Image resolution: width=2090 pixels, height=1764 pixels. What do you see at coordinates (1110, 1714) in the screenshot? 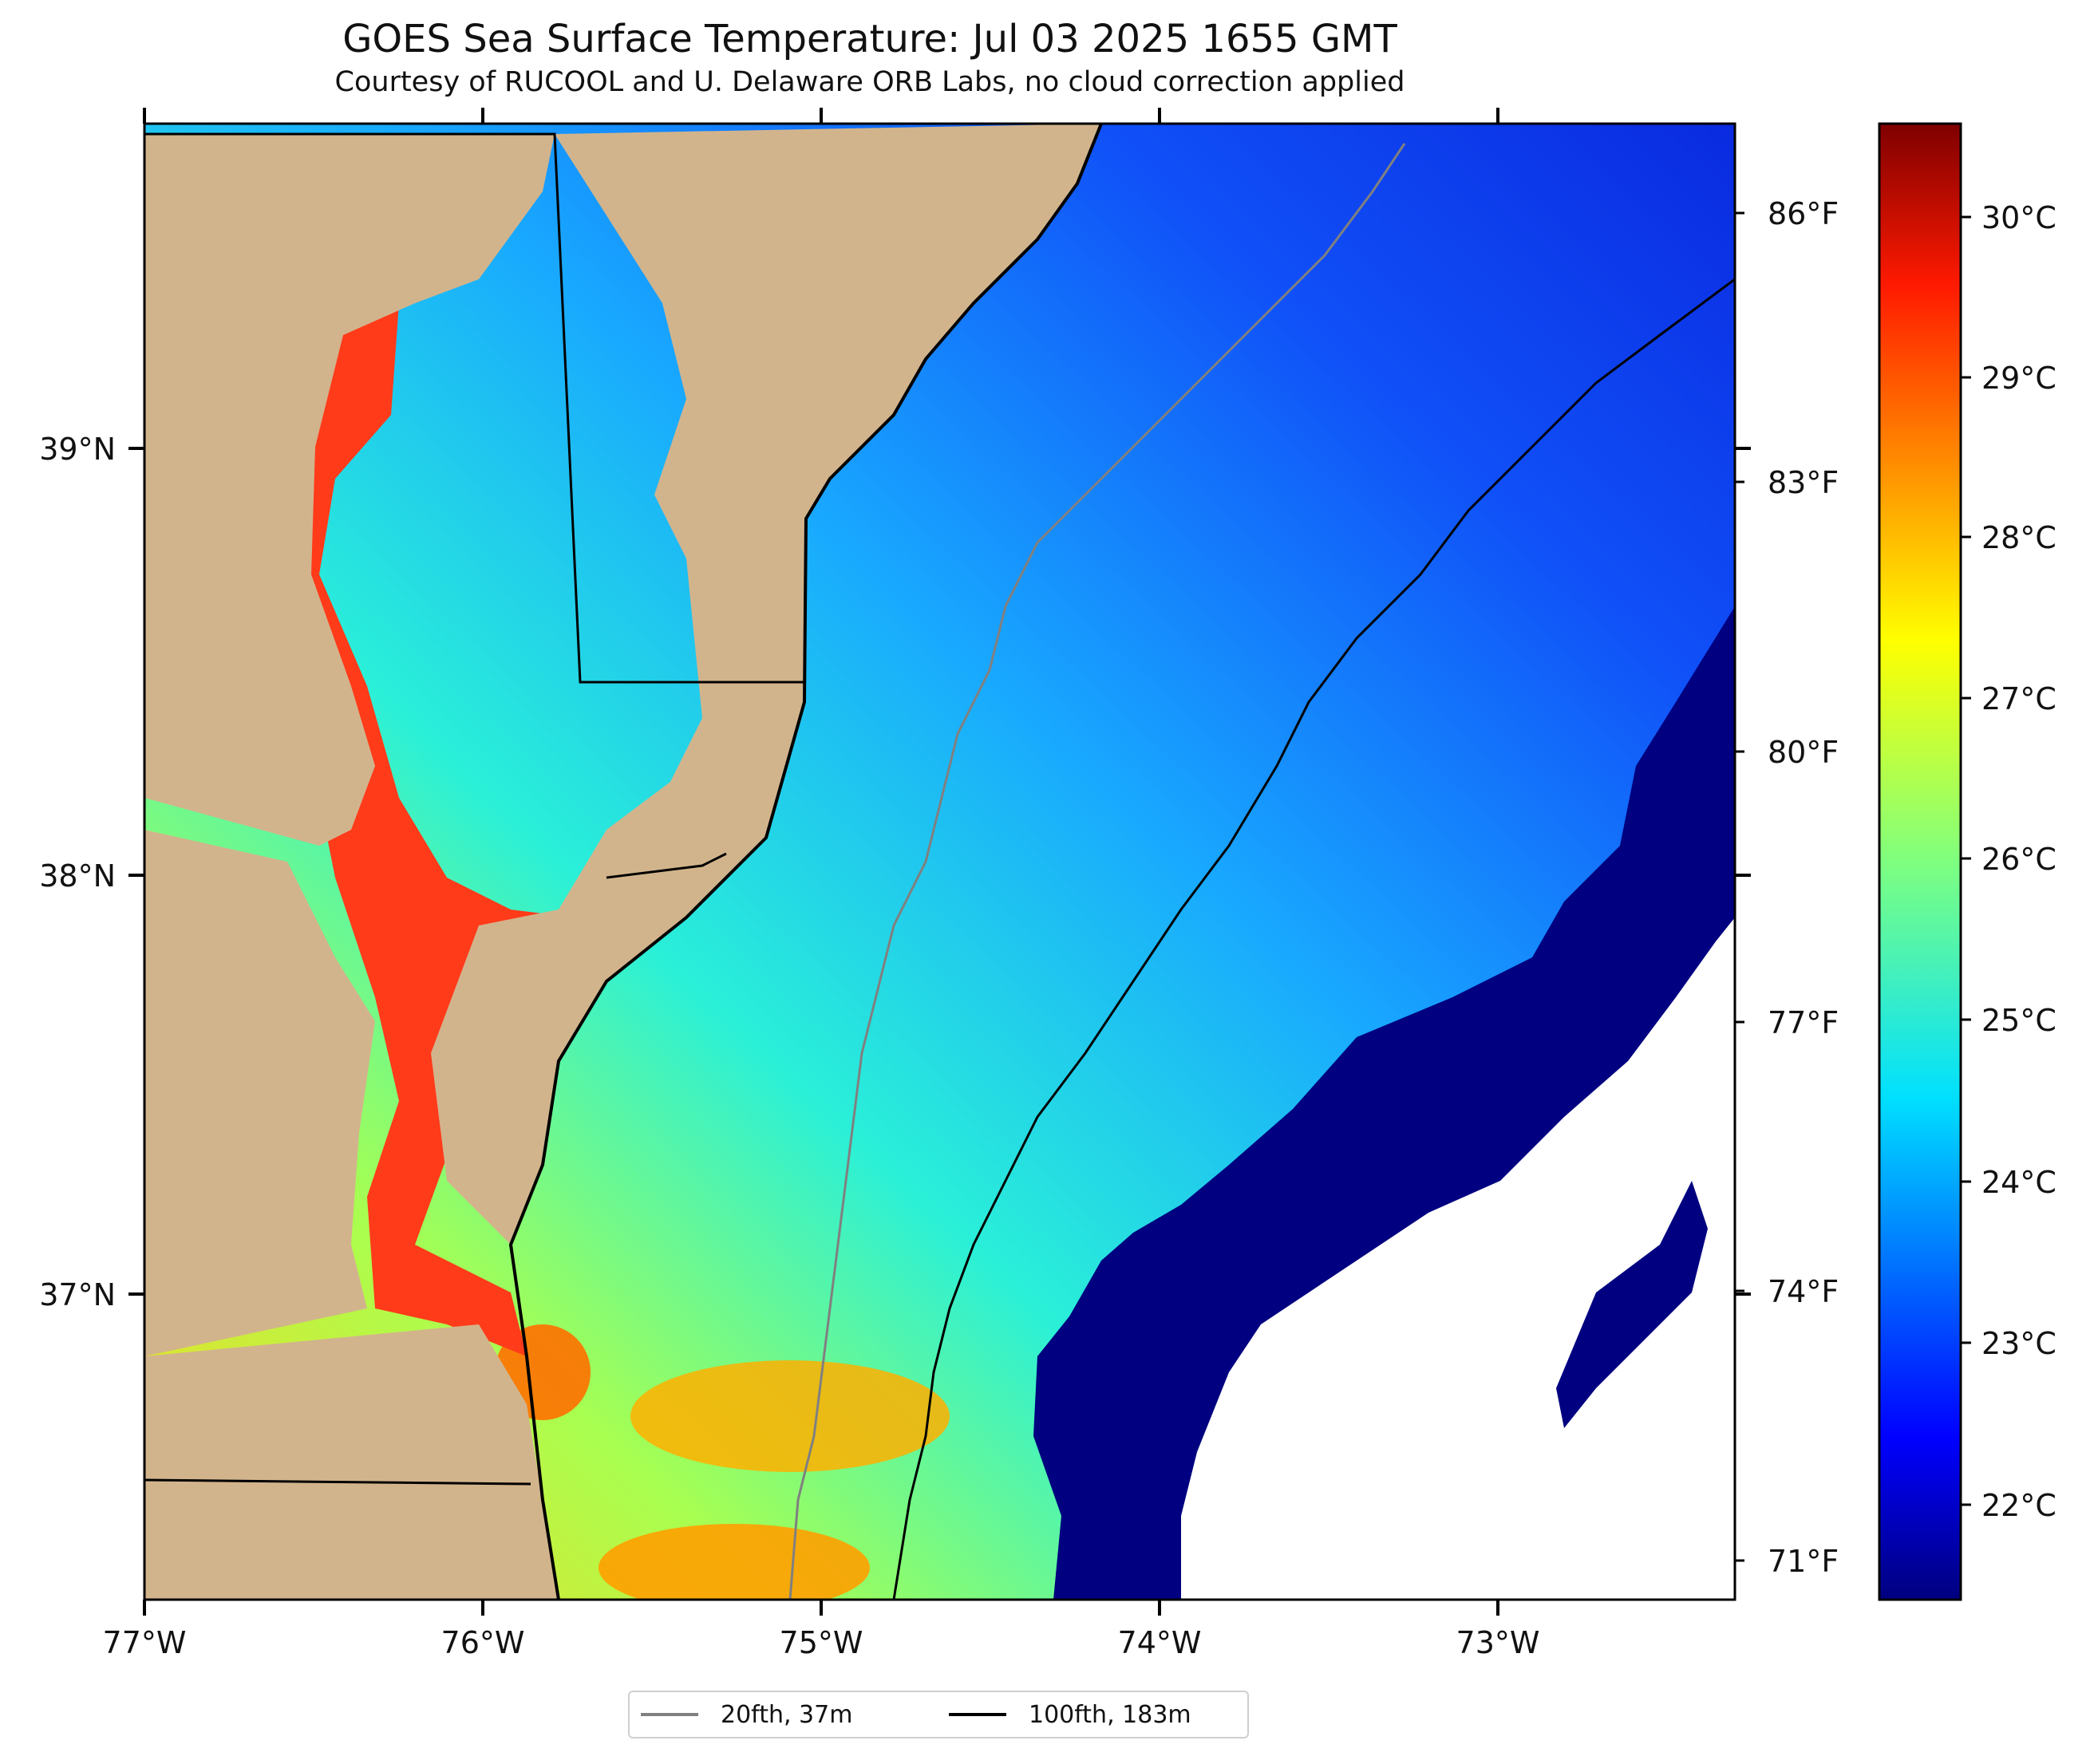
I see `legend-label: 100fth, 183m` at bounding box center [1110, 1714].